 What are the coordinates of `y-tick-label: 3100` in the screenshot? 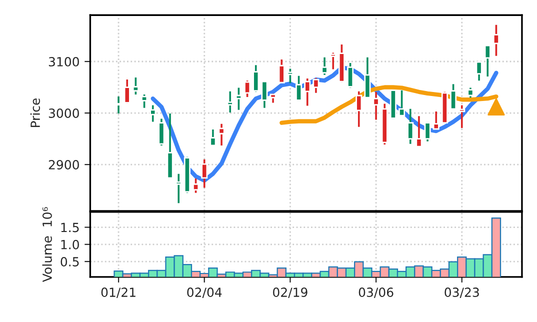 It's located at (63, 61).